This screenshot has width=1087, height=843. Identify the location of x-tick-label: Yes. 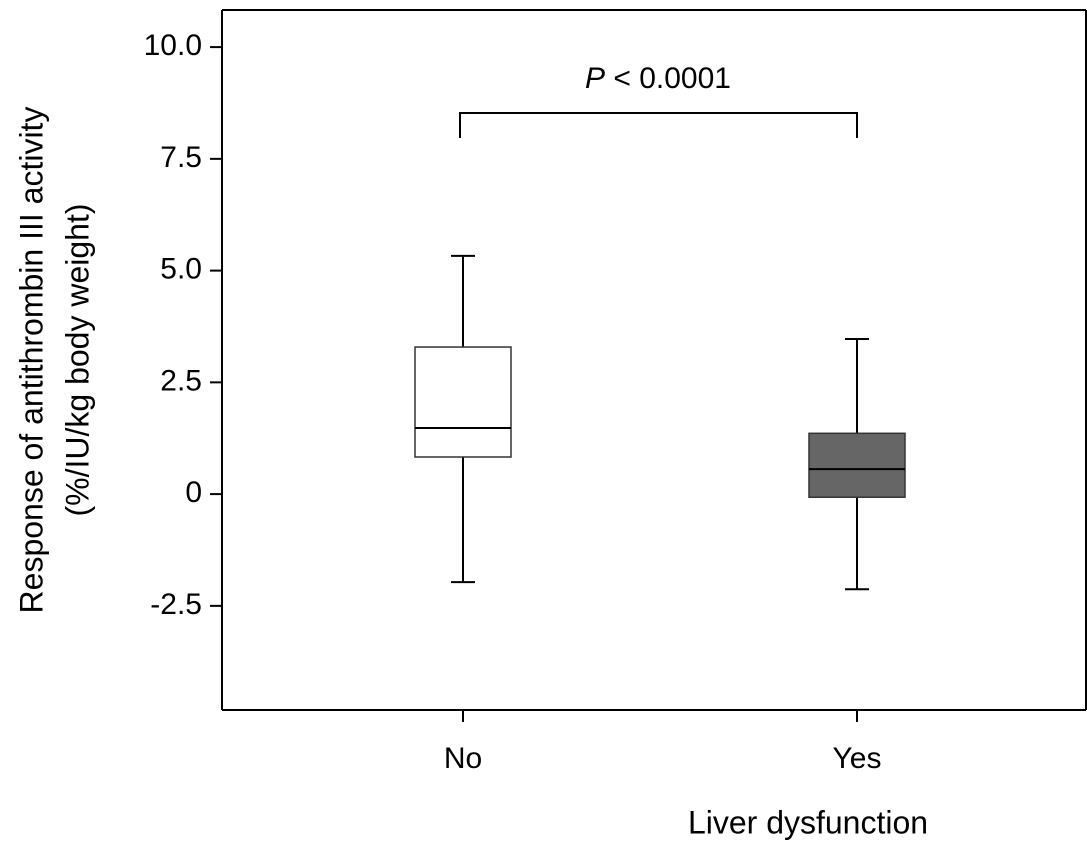
(857, 758).